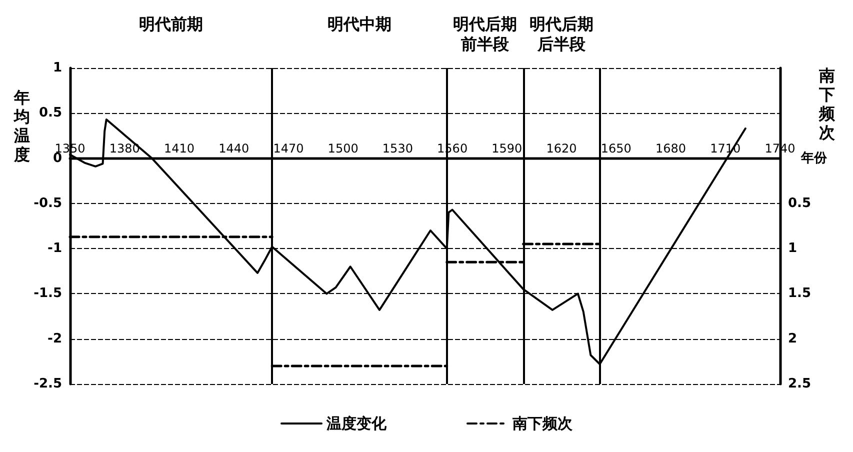 The image size is (853, 452). Describe the element at coordinates (48, 384) in the screenshot. I see `y-tick-label: -2.5` at that location.